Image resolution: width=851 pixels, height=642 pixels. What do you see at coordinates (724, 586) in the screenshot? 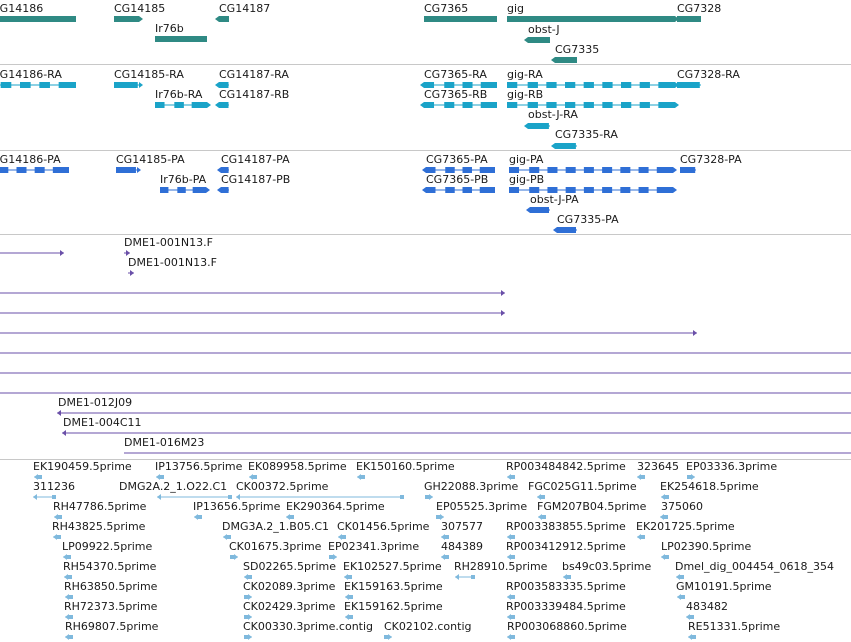
I see `est-feature-label: GM10191.5prime` at bounding box center [724, 586].